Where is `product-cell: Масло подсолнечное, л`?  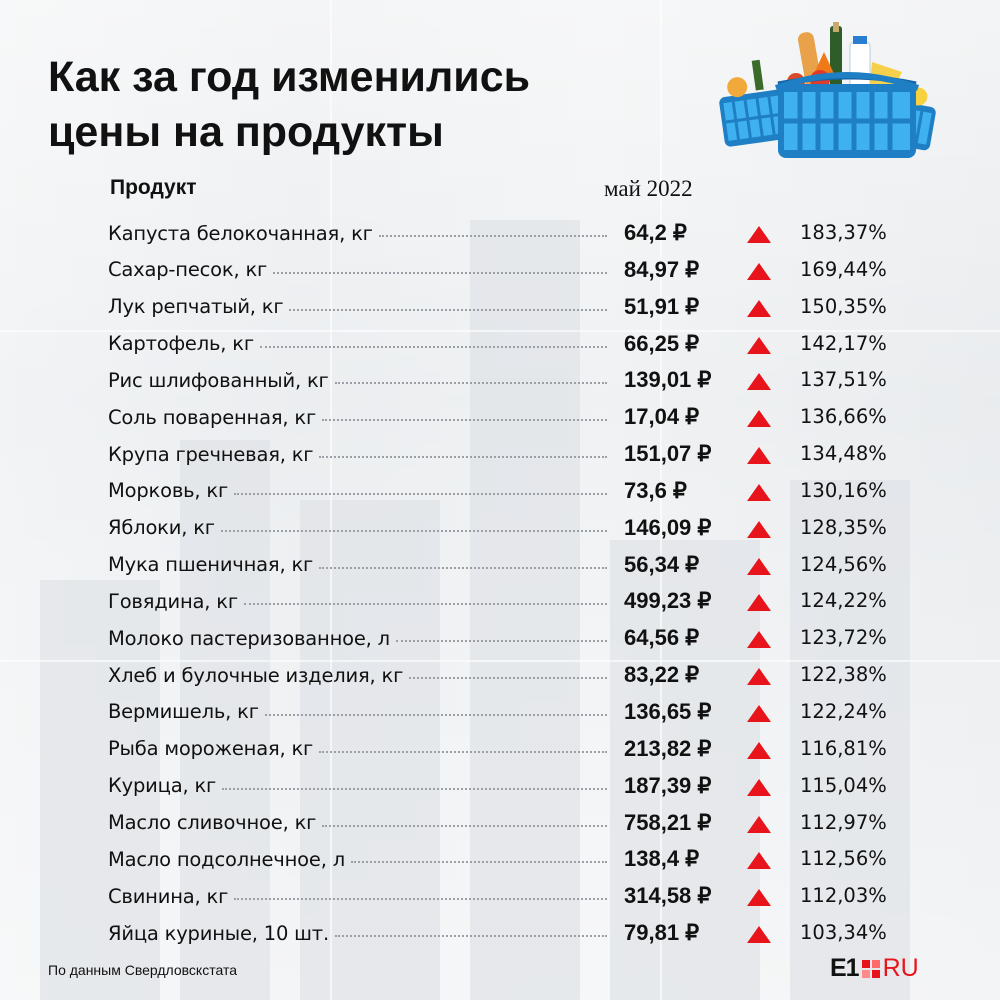
product-cell: Масло подсолнечное, л is located at coordinates (359, 859).